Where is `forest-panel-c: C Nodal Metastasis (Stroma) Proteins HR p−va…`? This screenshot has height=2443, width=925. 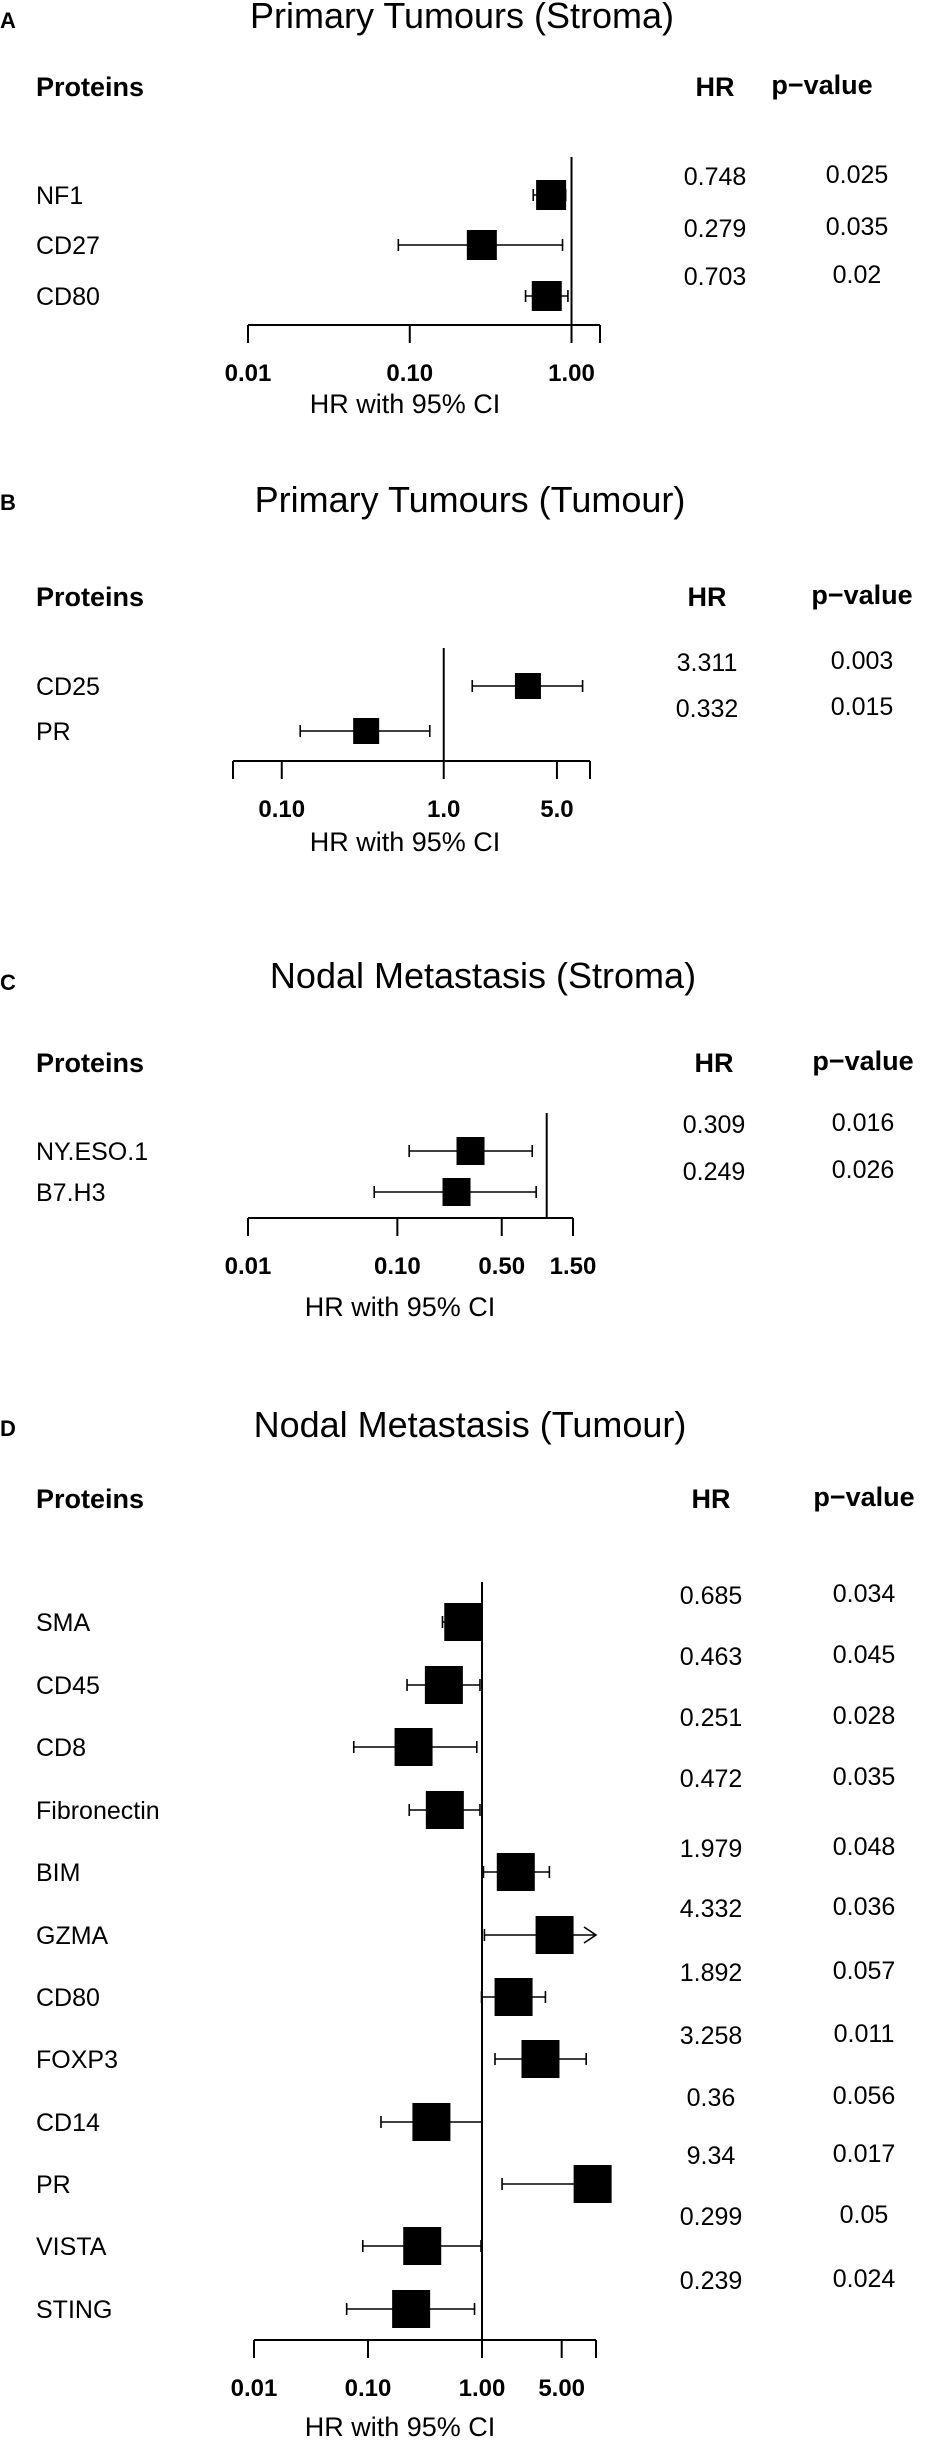
forest-panel-c: C Nodal Metastasis (Stroma) Proteins HR p−va… is located at coordinates (457, 1138).